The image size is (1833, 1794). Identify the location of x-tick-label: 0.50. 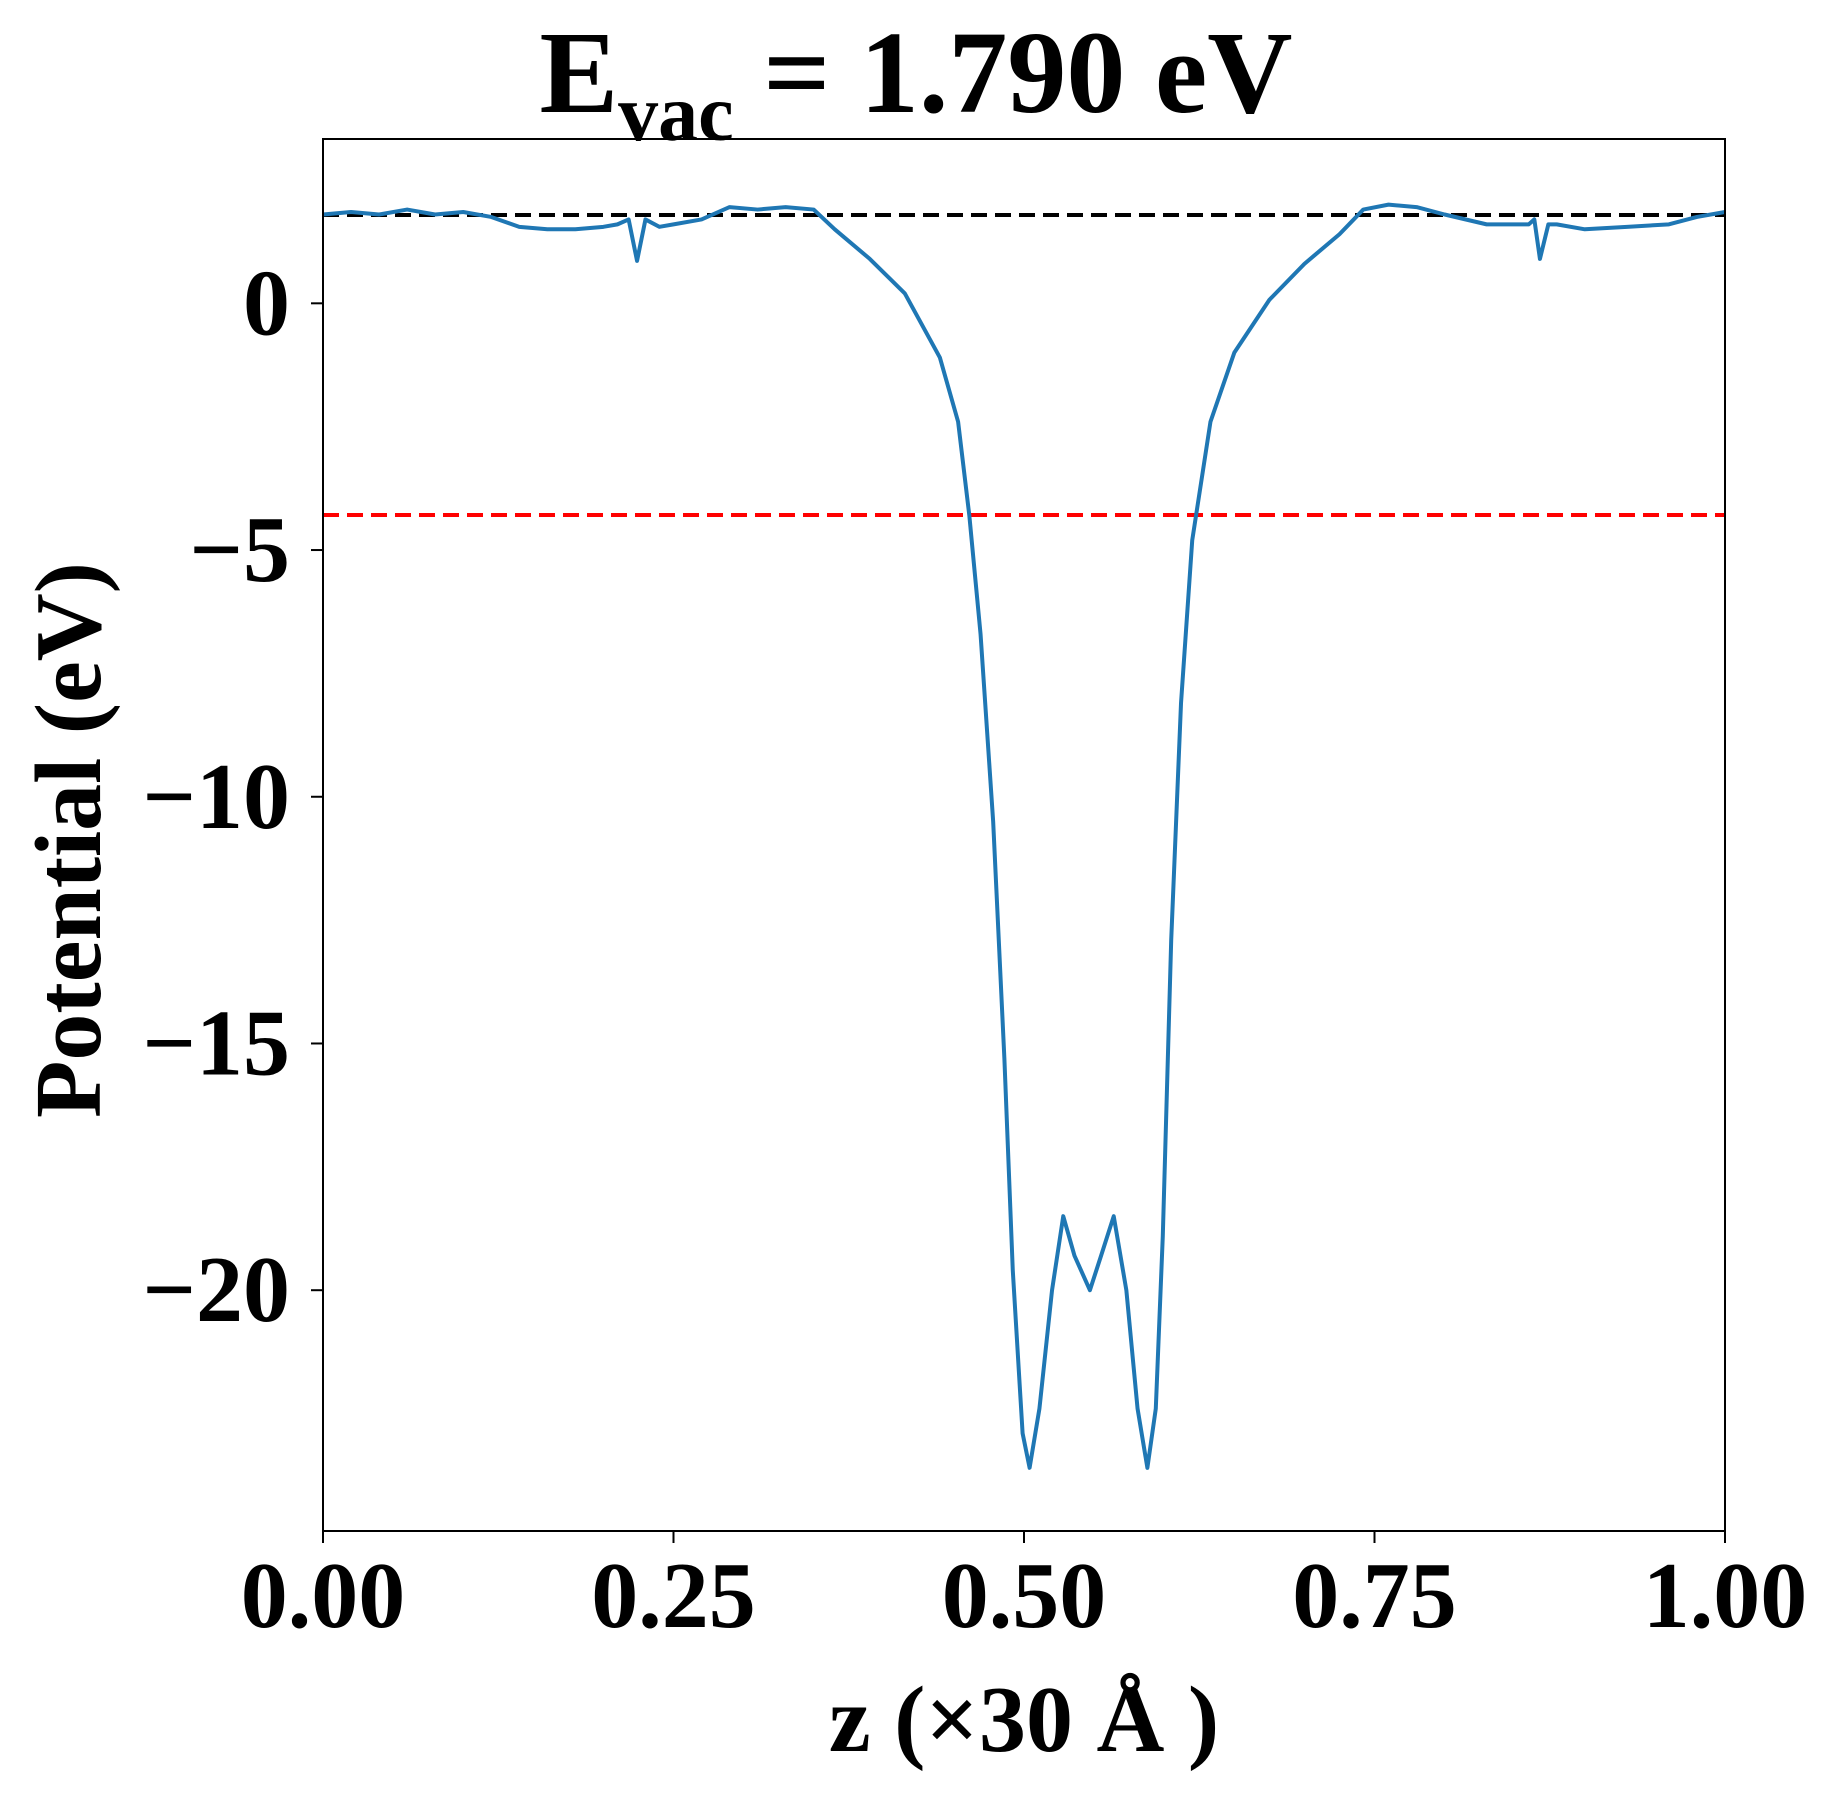
(1024, 1596).